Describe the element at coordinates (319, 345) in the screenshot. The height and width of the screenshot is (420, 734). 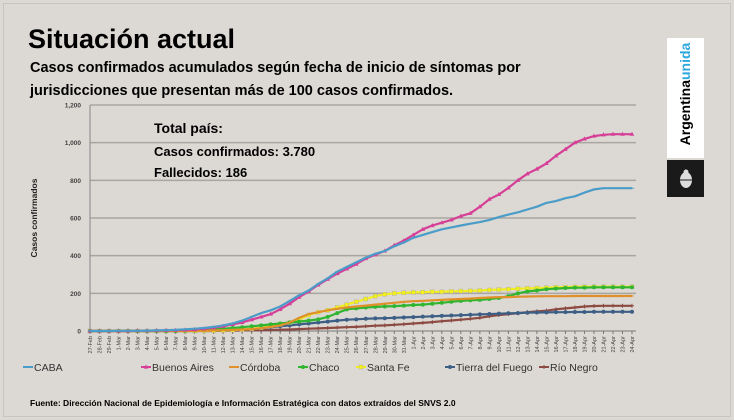
I see `x-tick-label: 22-Mar` at that location.